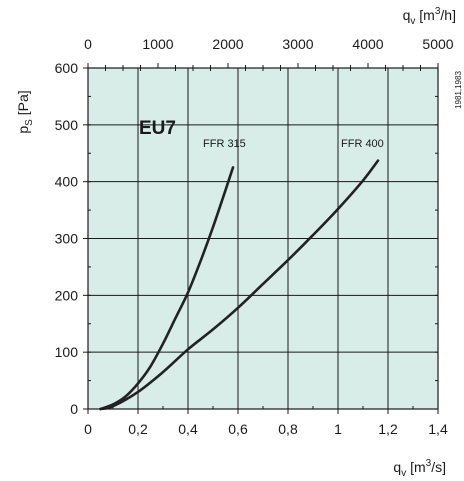 This screenshot has width=464, height=481. Describe the element at coordinates (424, 15) in the screenshot. I see `x2-axis-title-unit-open: [m` at that location.